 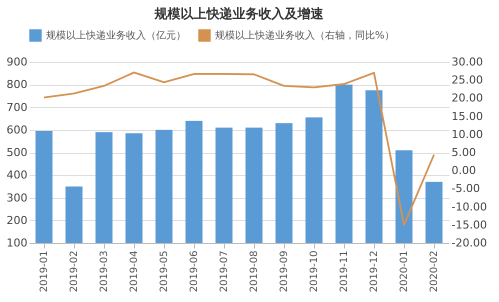 I want to click on y-tick-label: 400, so click(x=17, y=175).